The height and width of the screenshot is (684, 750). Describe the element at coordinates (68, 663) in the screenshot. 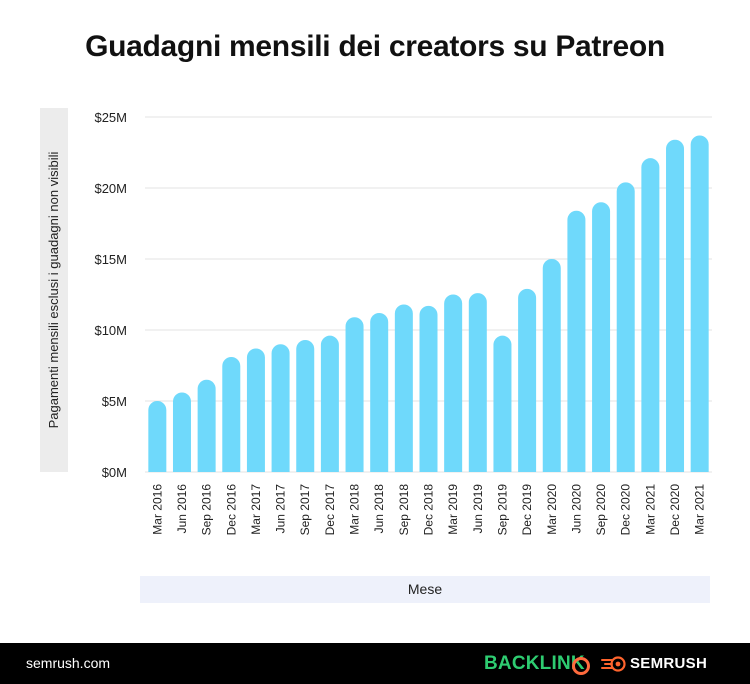

I see `footer-site-link: semrush.com` at that location.